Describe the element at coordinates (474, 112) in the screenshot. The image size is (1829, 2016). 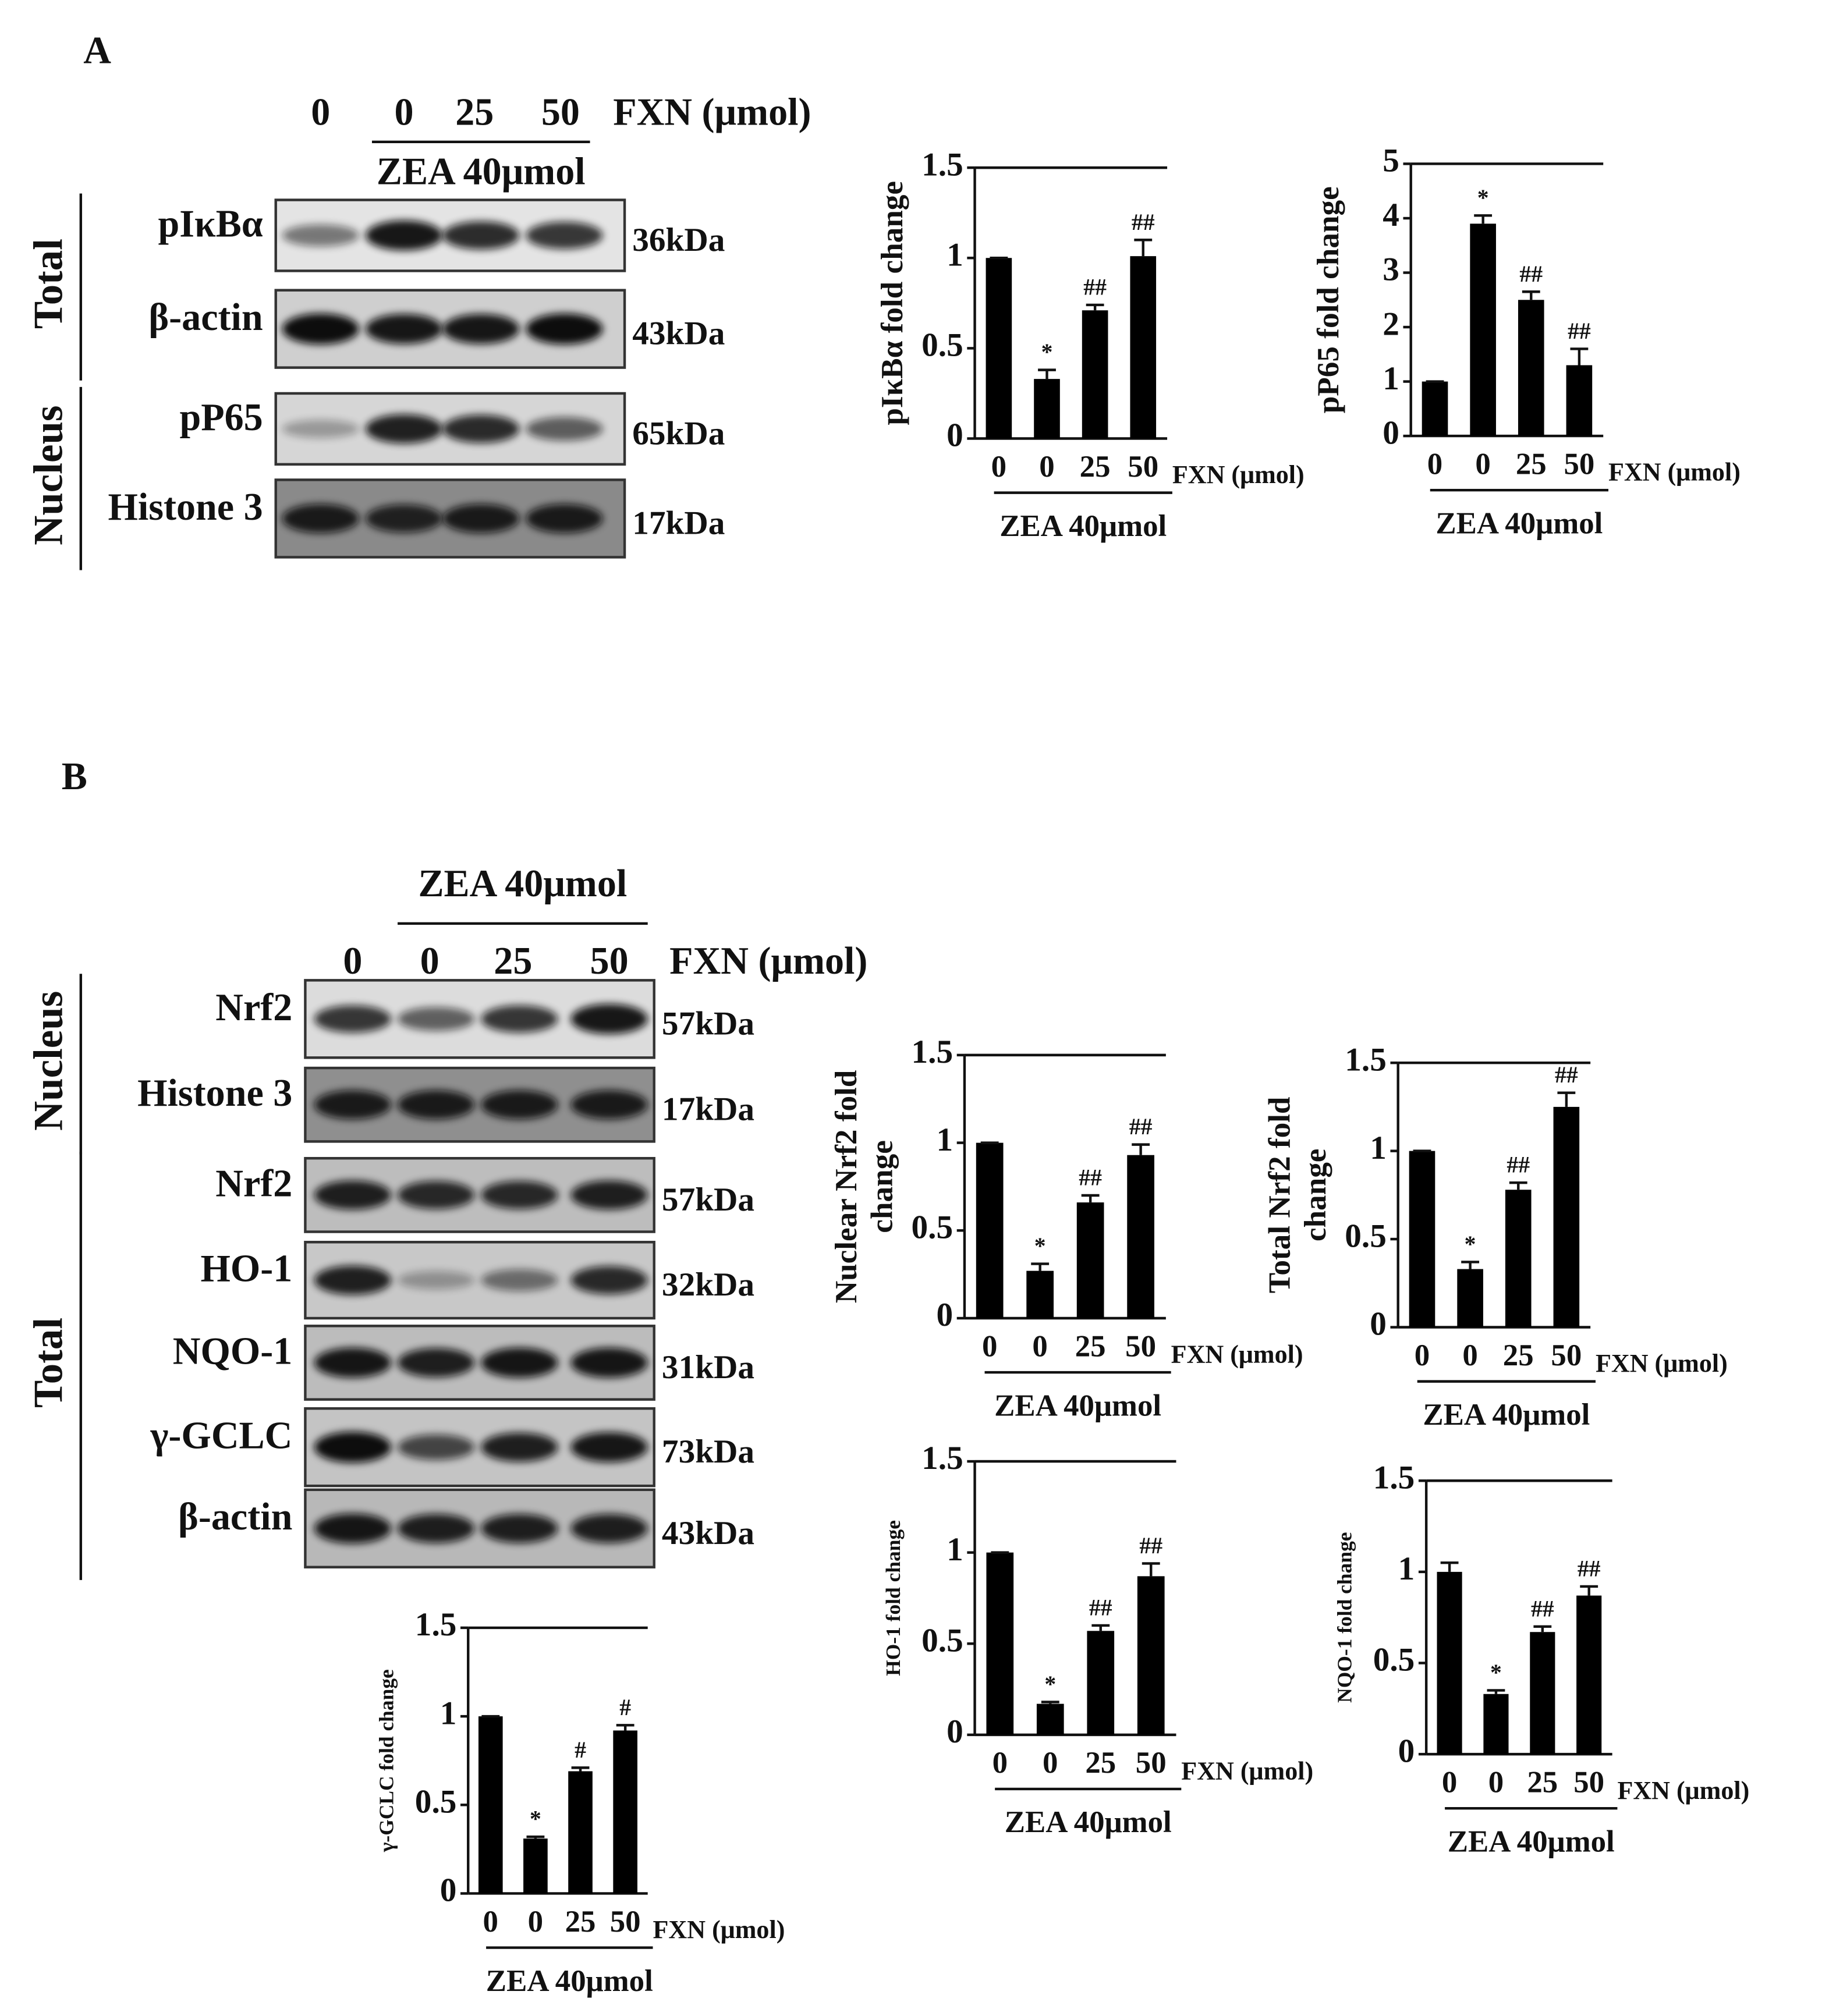
I see `lane-label: 25` at that location.